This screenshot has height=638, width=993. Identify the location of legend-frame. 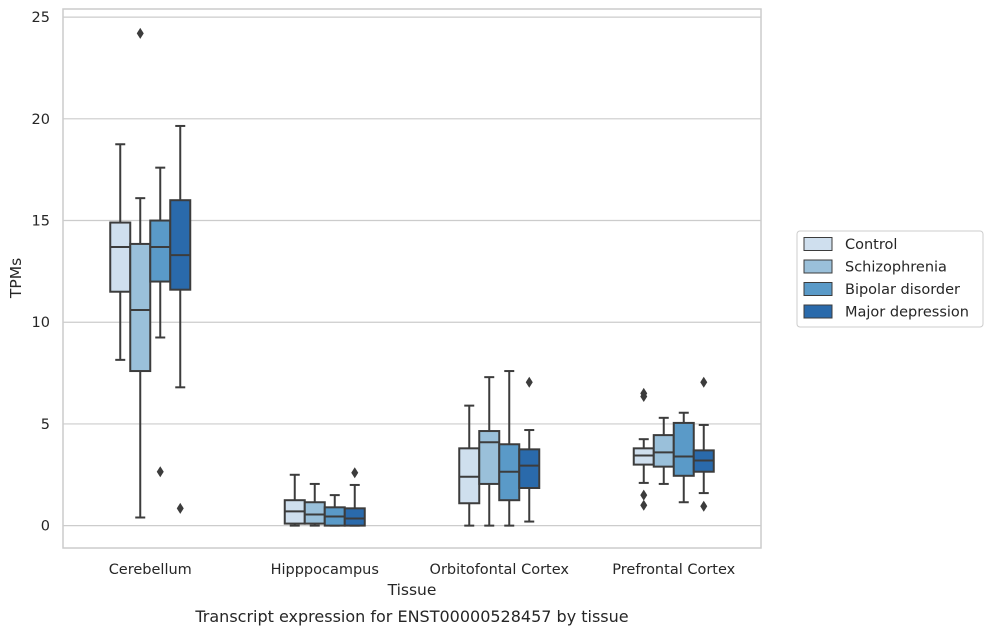
(890, 279).